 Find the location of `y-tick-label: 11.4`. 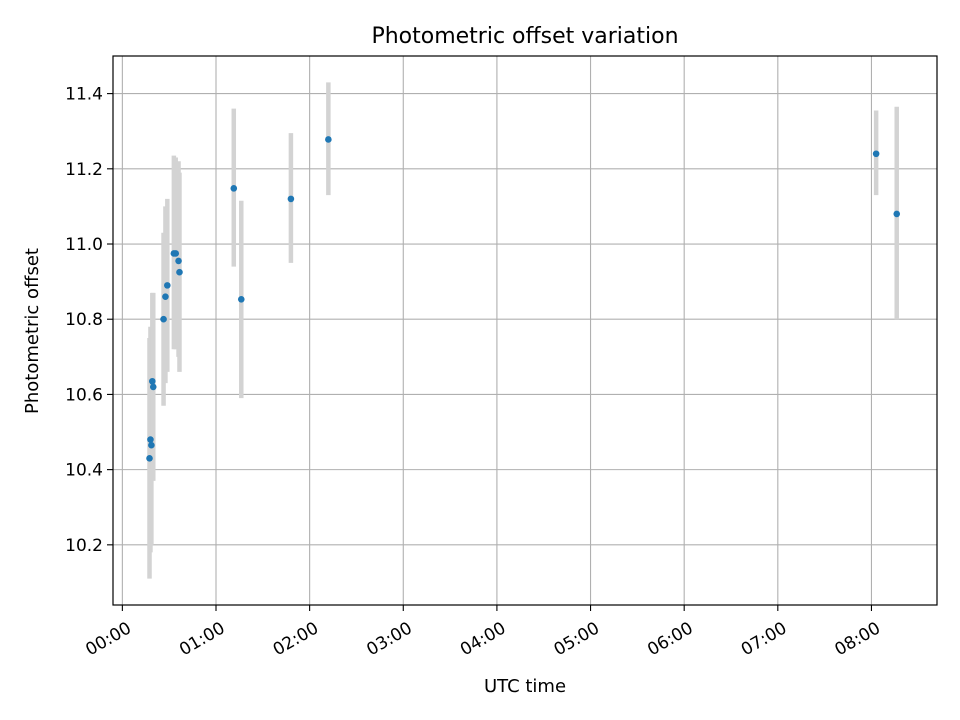

y-tick-label: 11.4 is located at coordinates (84, 95).